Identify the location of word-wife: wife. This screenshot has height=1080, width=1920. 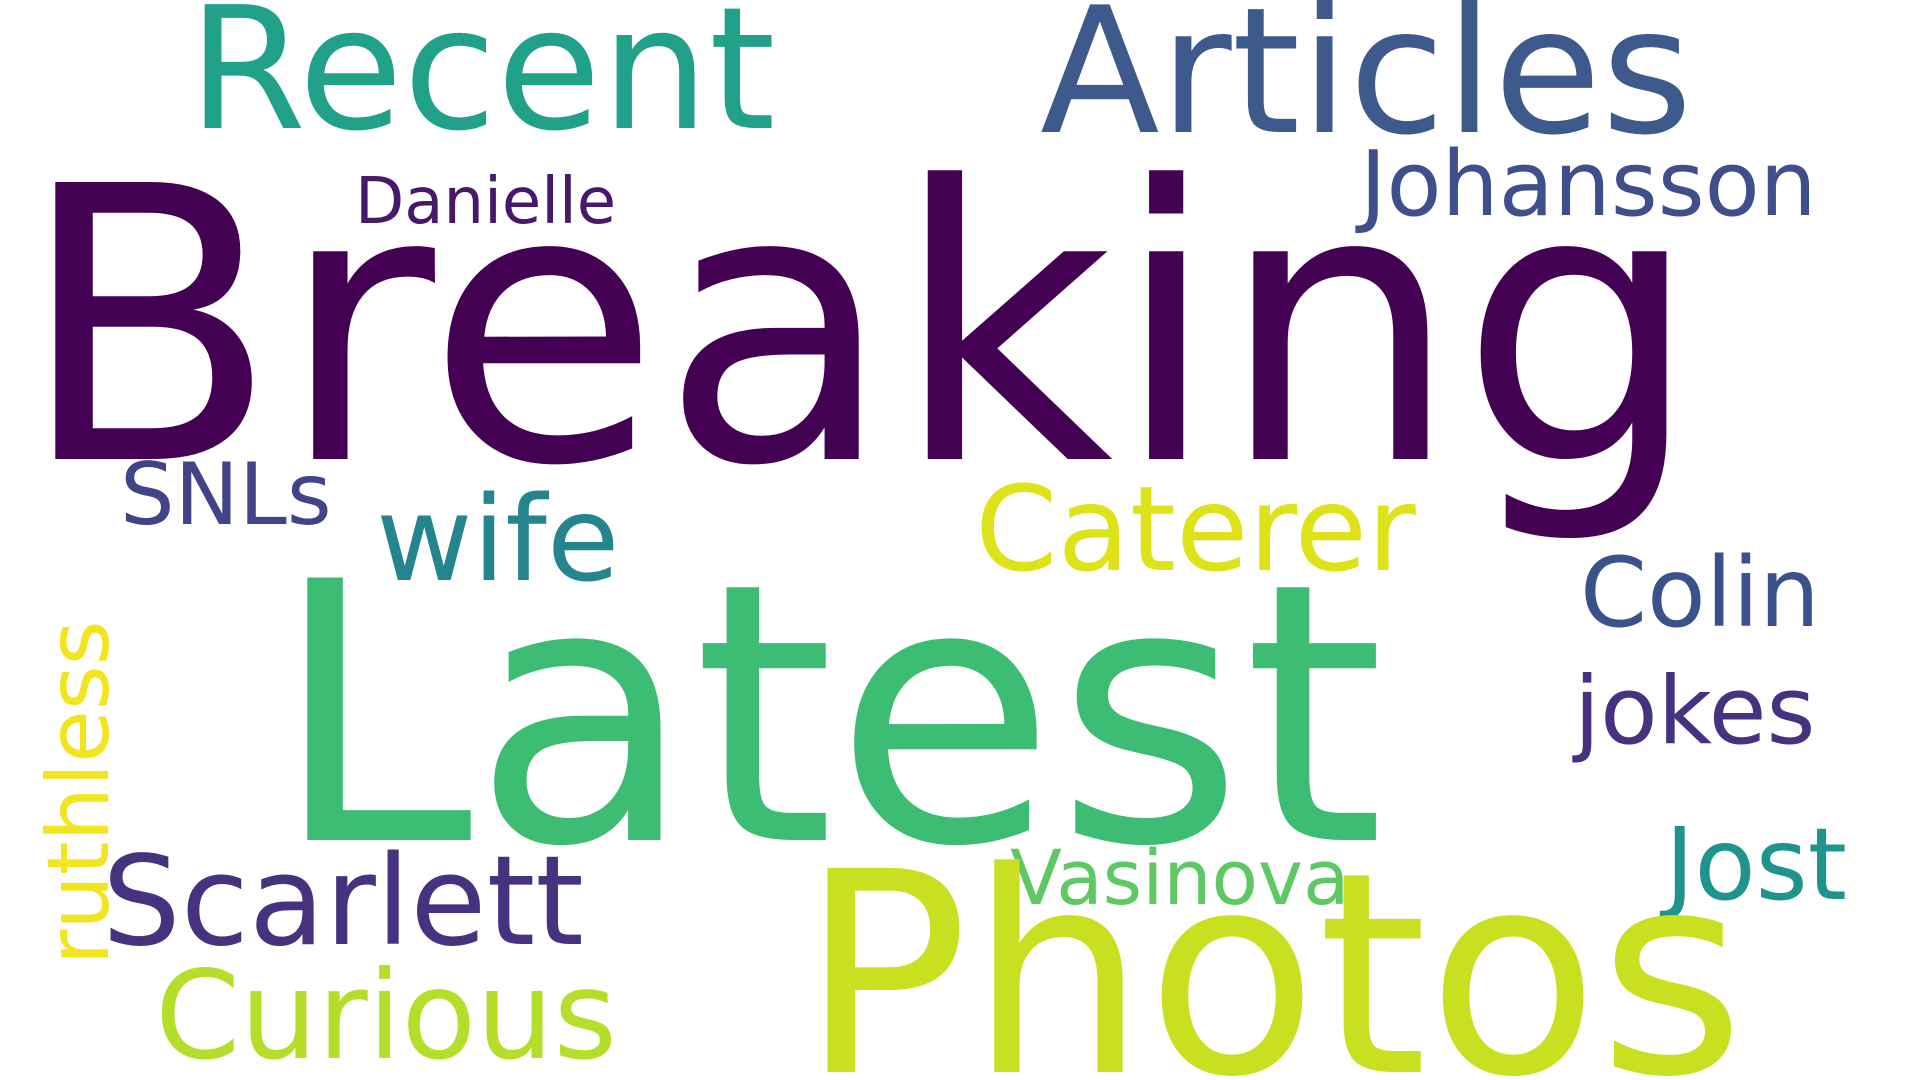
(498, 539).